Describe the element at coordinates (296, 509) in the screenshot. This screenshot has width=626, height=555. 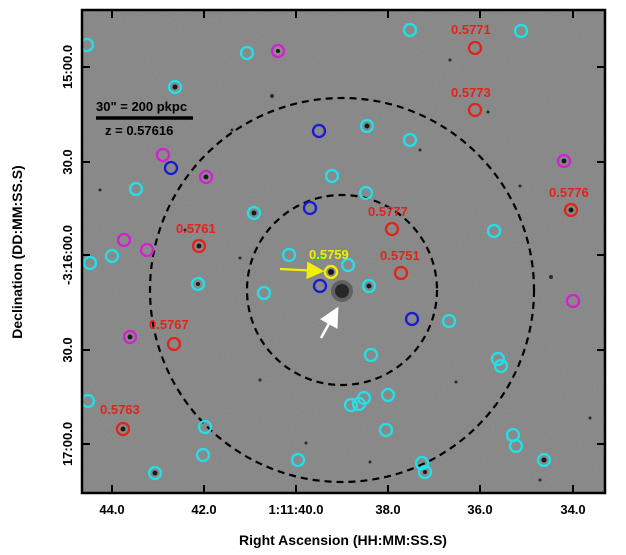
I see `x-tick-label: 1:11:40.0` at that location.